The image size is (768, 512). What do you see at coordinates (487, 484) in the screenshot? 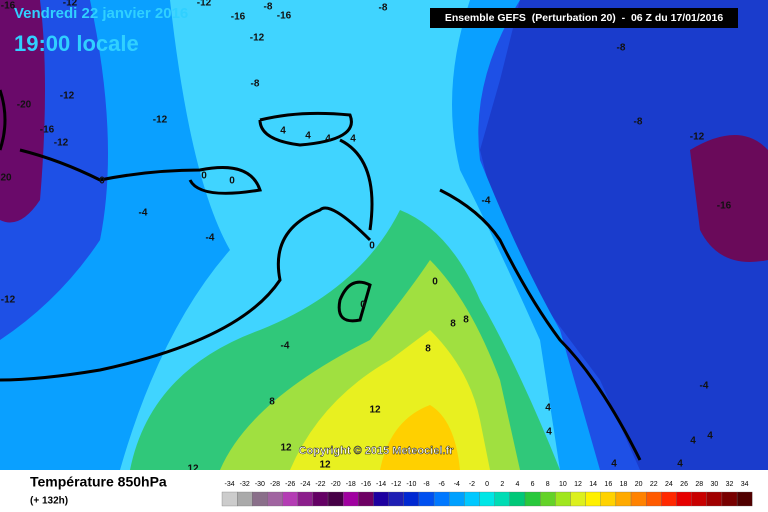
I see `scale-label: 0` at bounding box center [487, 484].